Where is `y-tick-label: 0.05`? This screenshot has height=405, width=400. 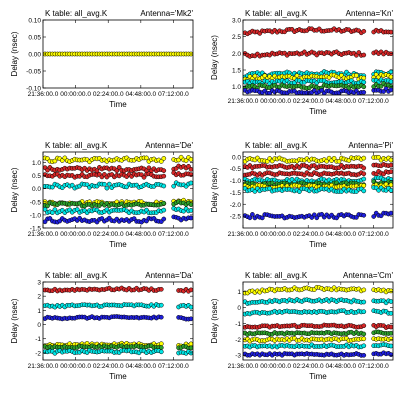 y-tick-label: 0.05 is located at coordinates (34, 38).